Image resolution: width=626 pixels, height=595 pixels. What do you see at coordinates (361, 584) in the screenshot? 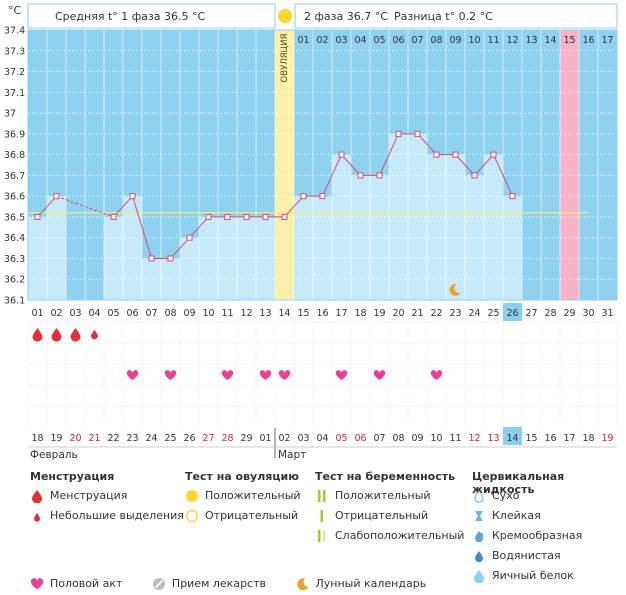
I see `legend-lunar-calendar: Лунный календарь` at bounding box center [361, 584].